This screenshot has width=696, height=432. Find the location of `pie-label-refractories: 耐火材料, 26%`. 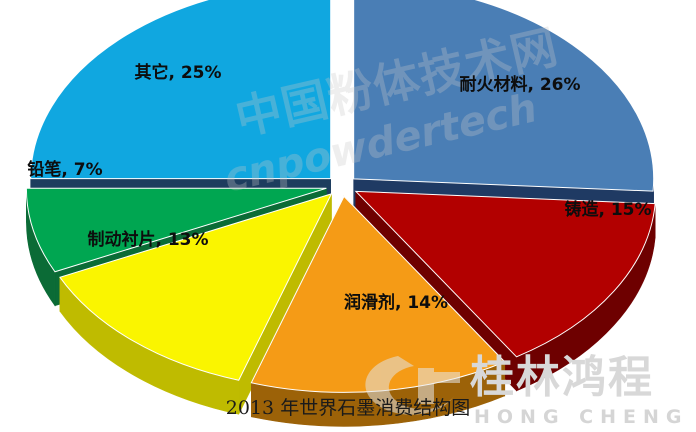

pie-label-refractories: 耐火材料, 26% is located at coordinates (519, 84).